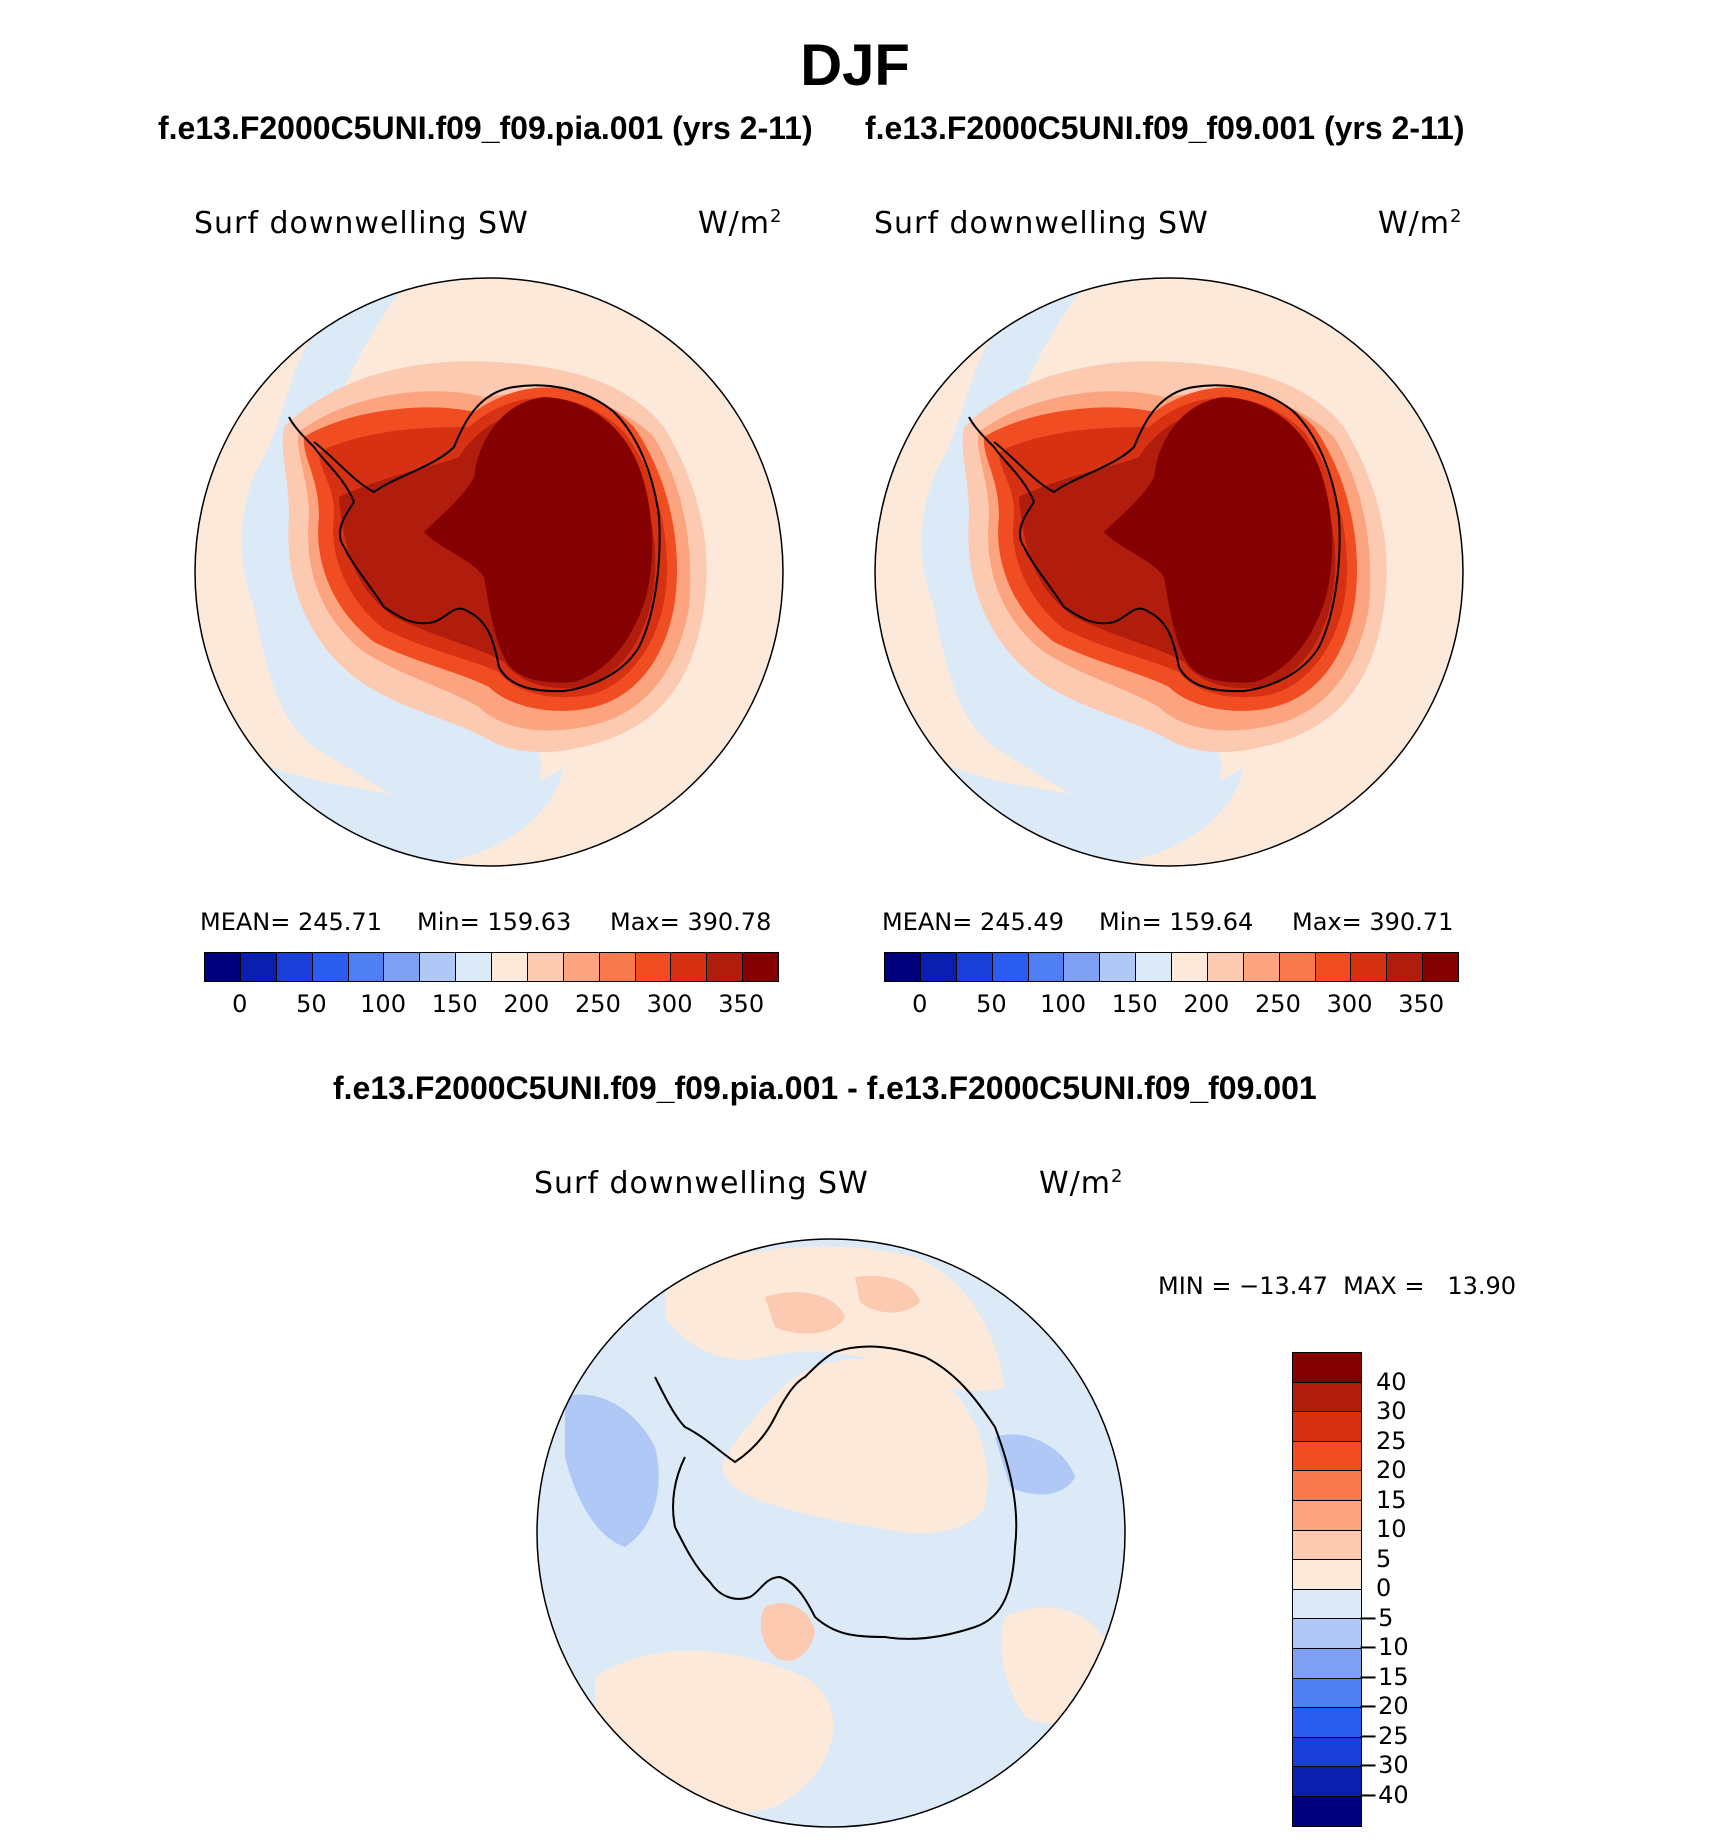 This screenshot has height=1840, width=1710. I want to click on colorbar-tick-label: −20, so click(1383, 1706).